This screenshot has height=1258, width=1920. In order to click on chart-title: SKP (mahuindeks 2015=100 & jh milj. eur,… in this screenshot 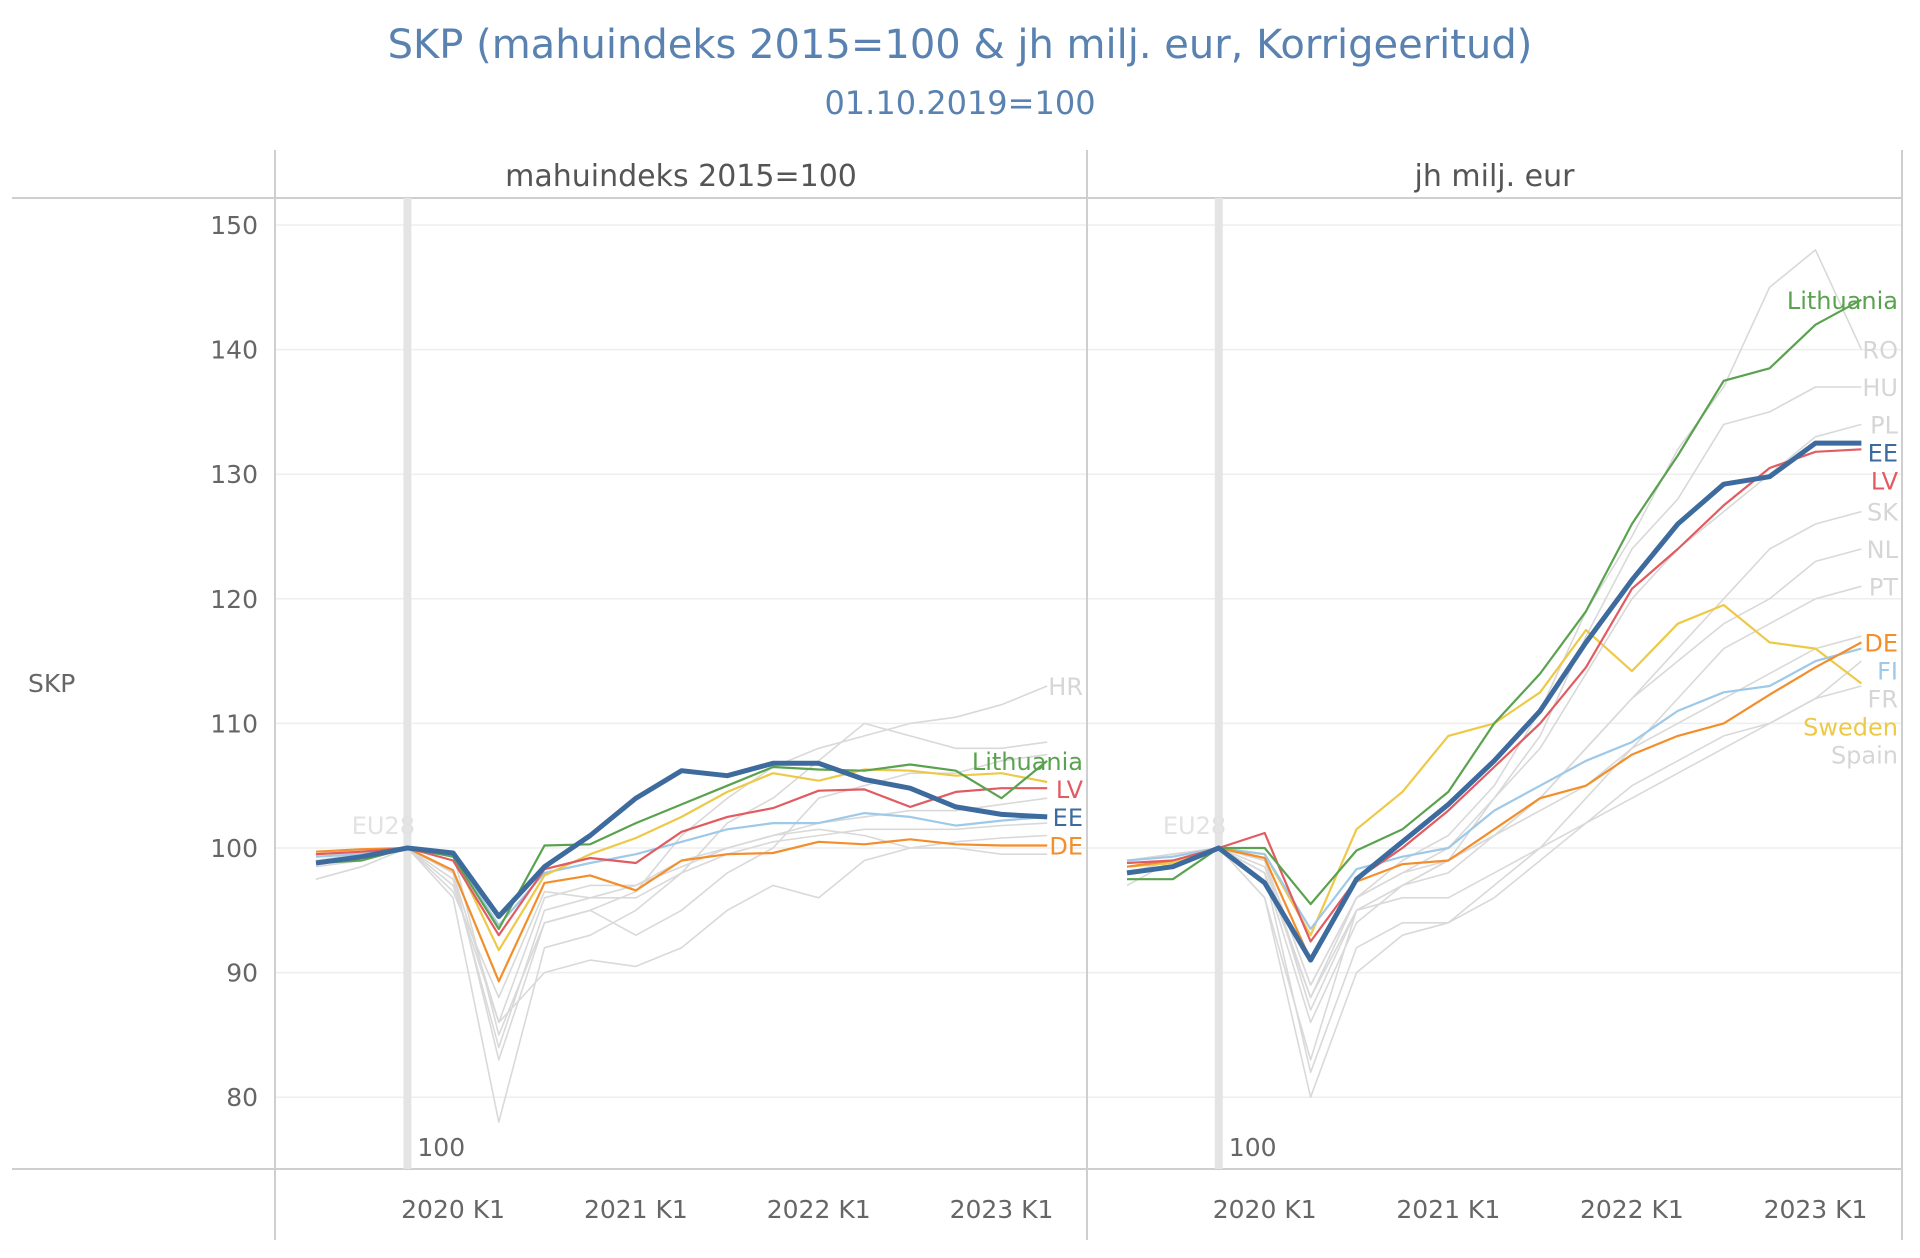, I will do `click(960, 45)`.